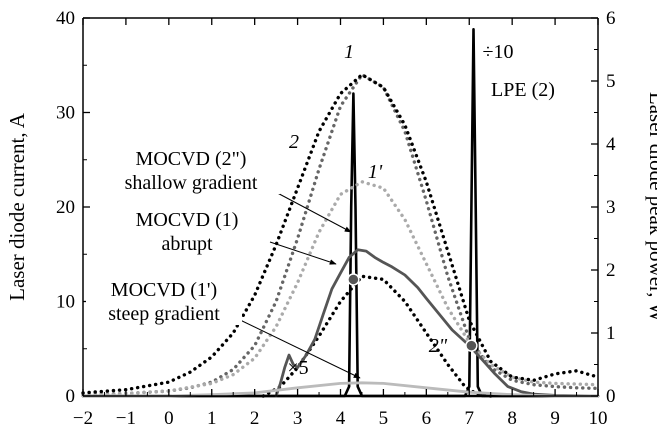 The height and width of the screenshot is (434, 657). I want to click on x-tick-label: 9, so click(555, 418).